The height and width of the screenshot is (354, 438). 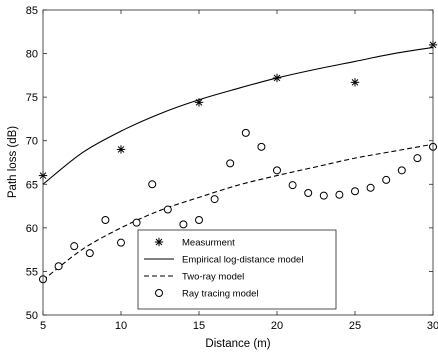 I want to click on legend-swatch-star, so click(x=159, y=242).